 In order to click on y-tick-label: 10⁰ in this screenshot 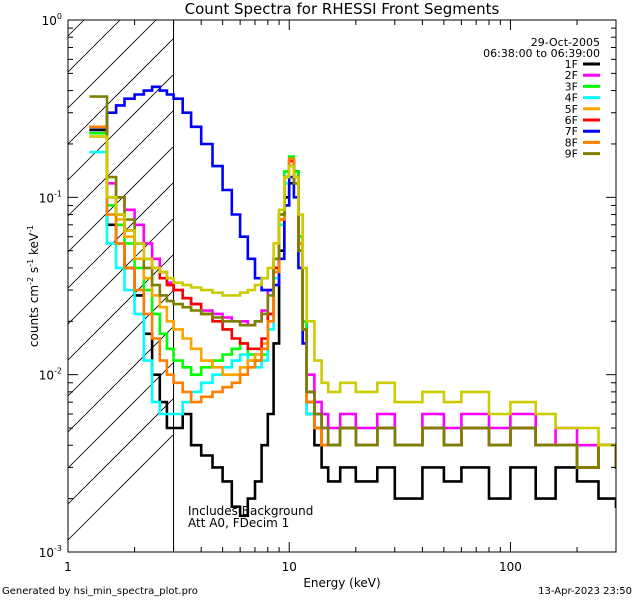, I will do `click(52, 20)`.